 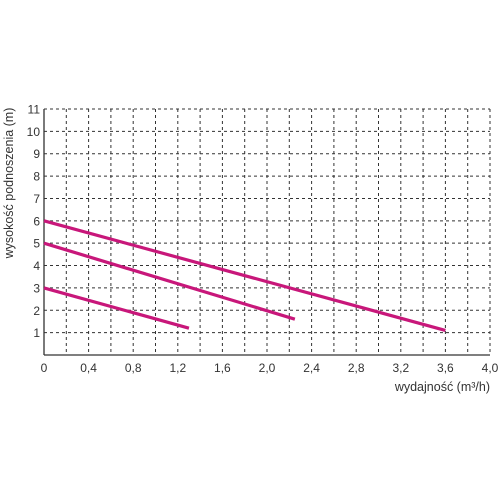 What do you see at coordinates (36, 154) in the screenshot?
I see `y-tick-label: 9` at bounding box center [36, 154].